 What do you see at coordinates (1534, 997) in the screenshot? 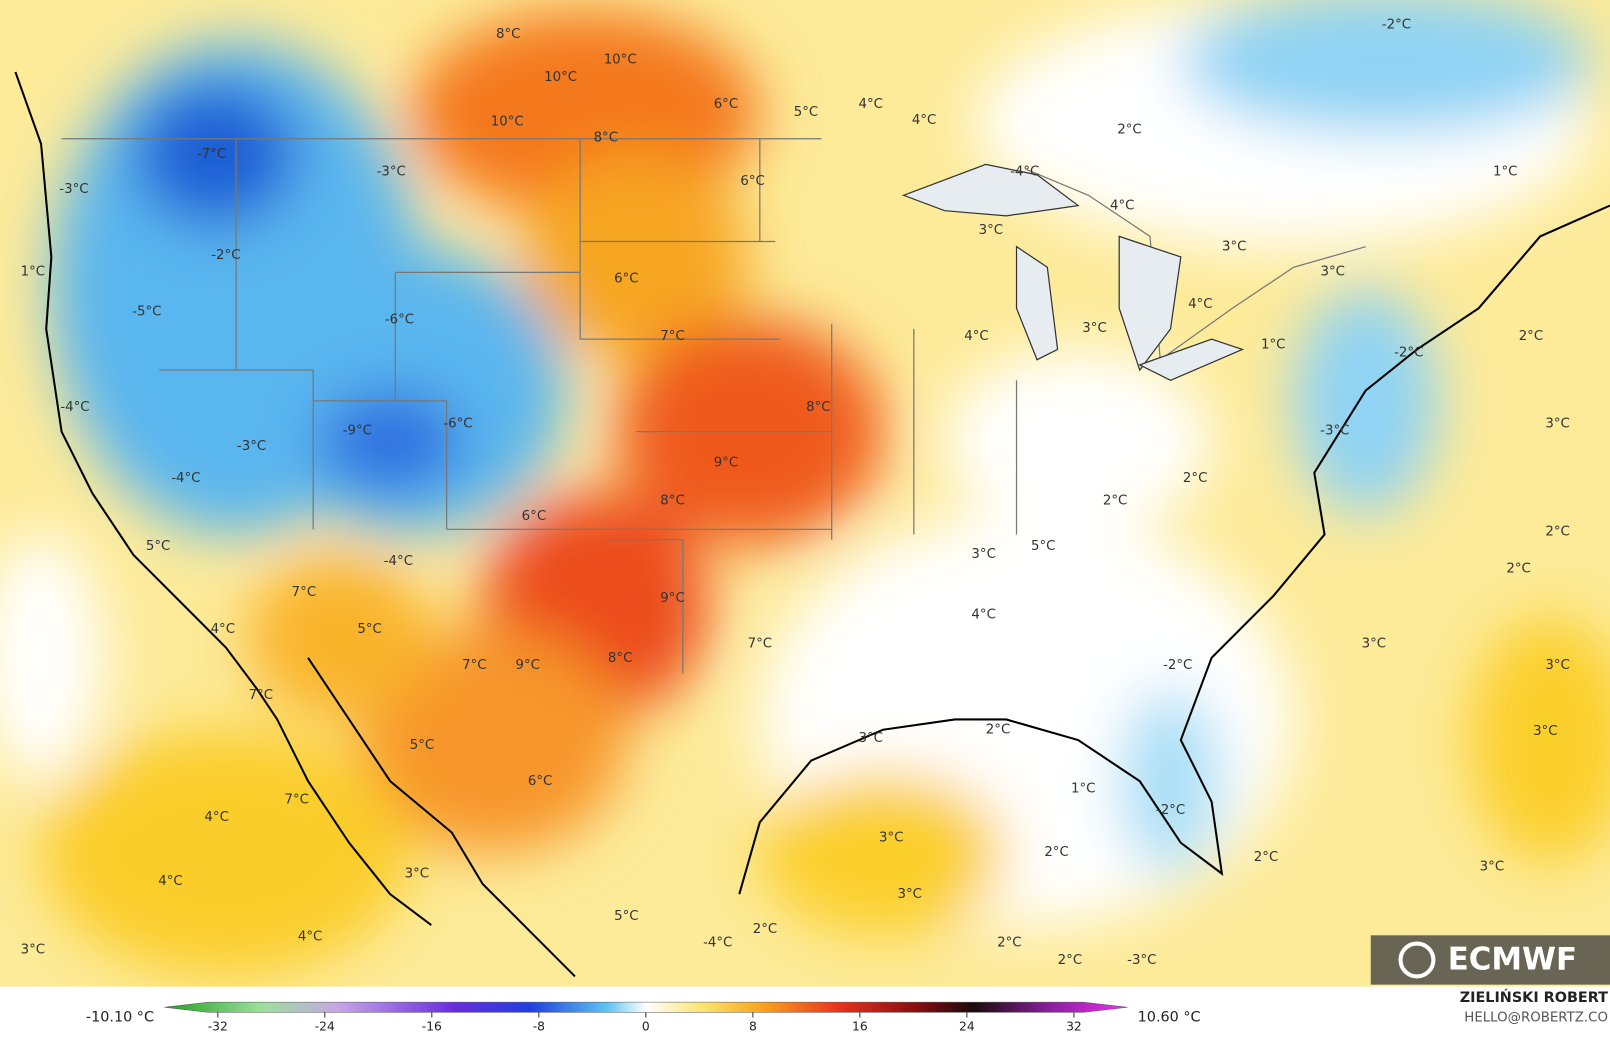
I see `credit-author: ZIELIŃSKI ROBERT` at bounding box center [1534, 997].